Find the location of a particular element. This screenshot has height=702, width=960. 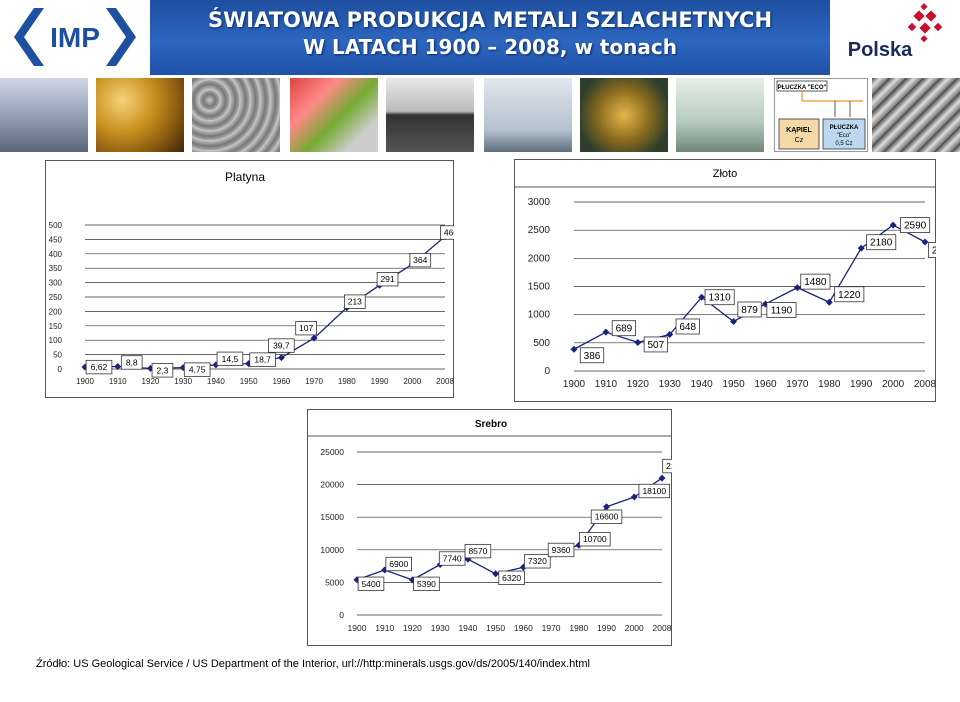

y-tick-label: 5000 is located at coordinates (334, 582).